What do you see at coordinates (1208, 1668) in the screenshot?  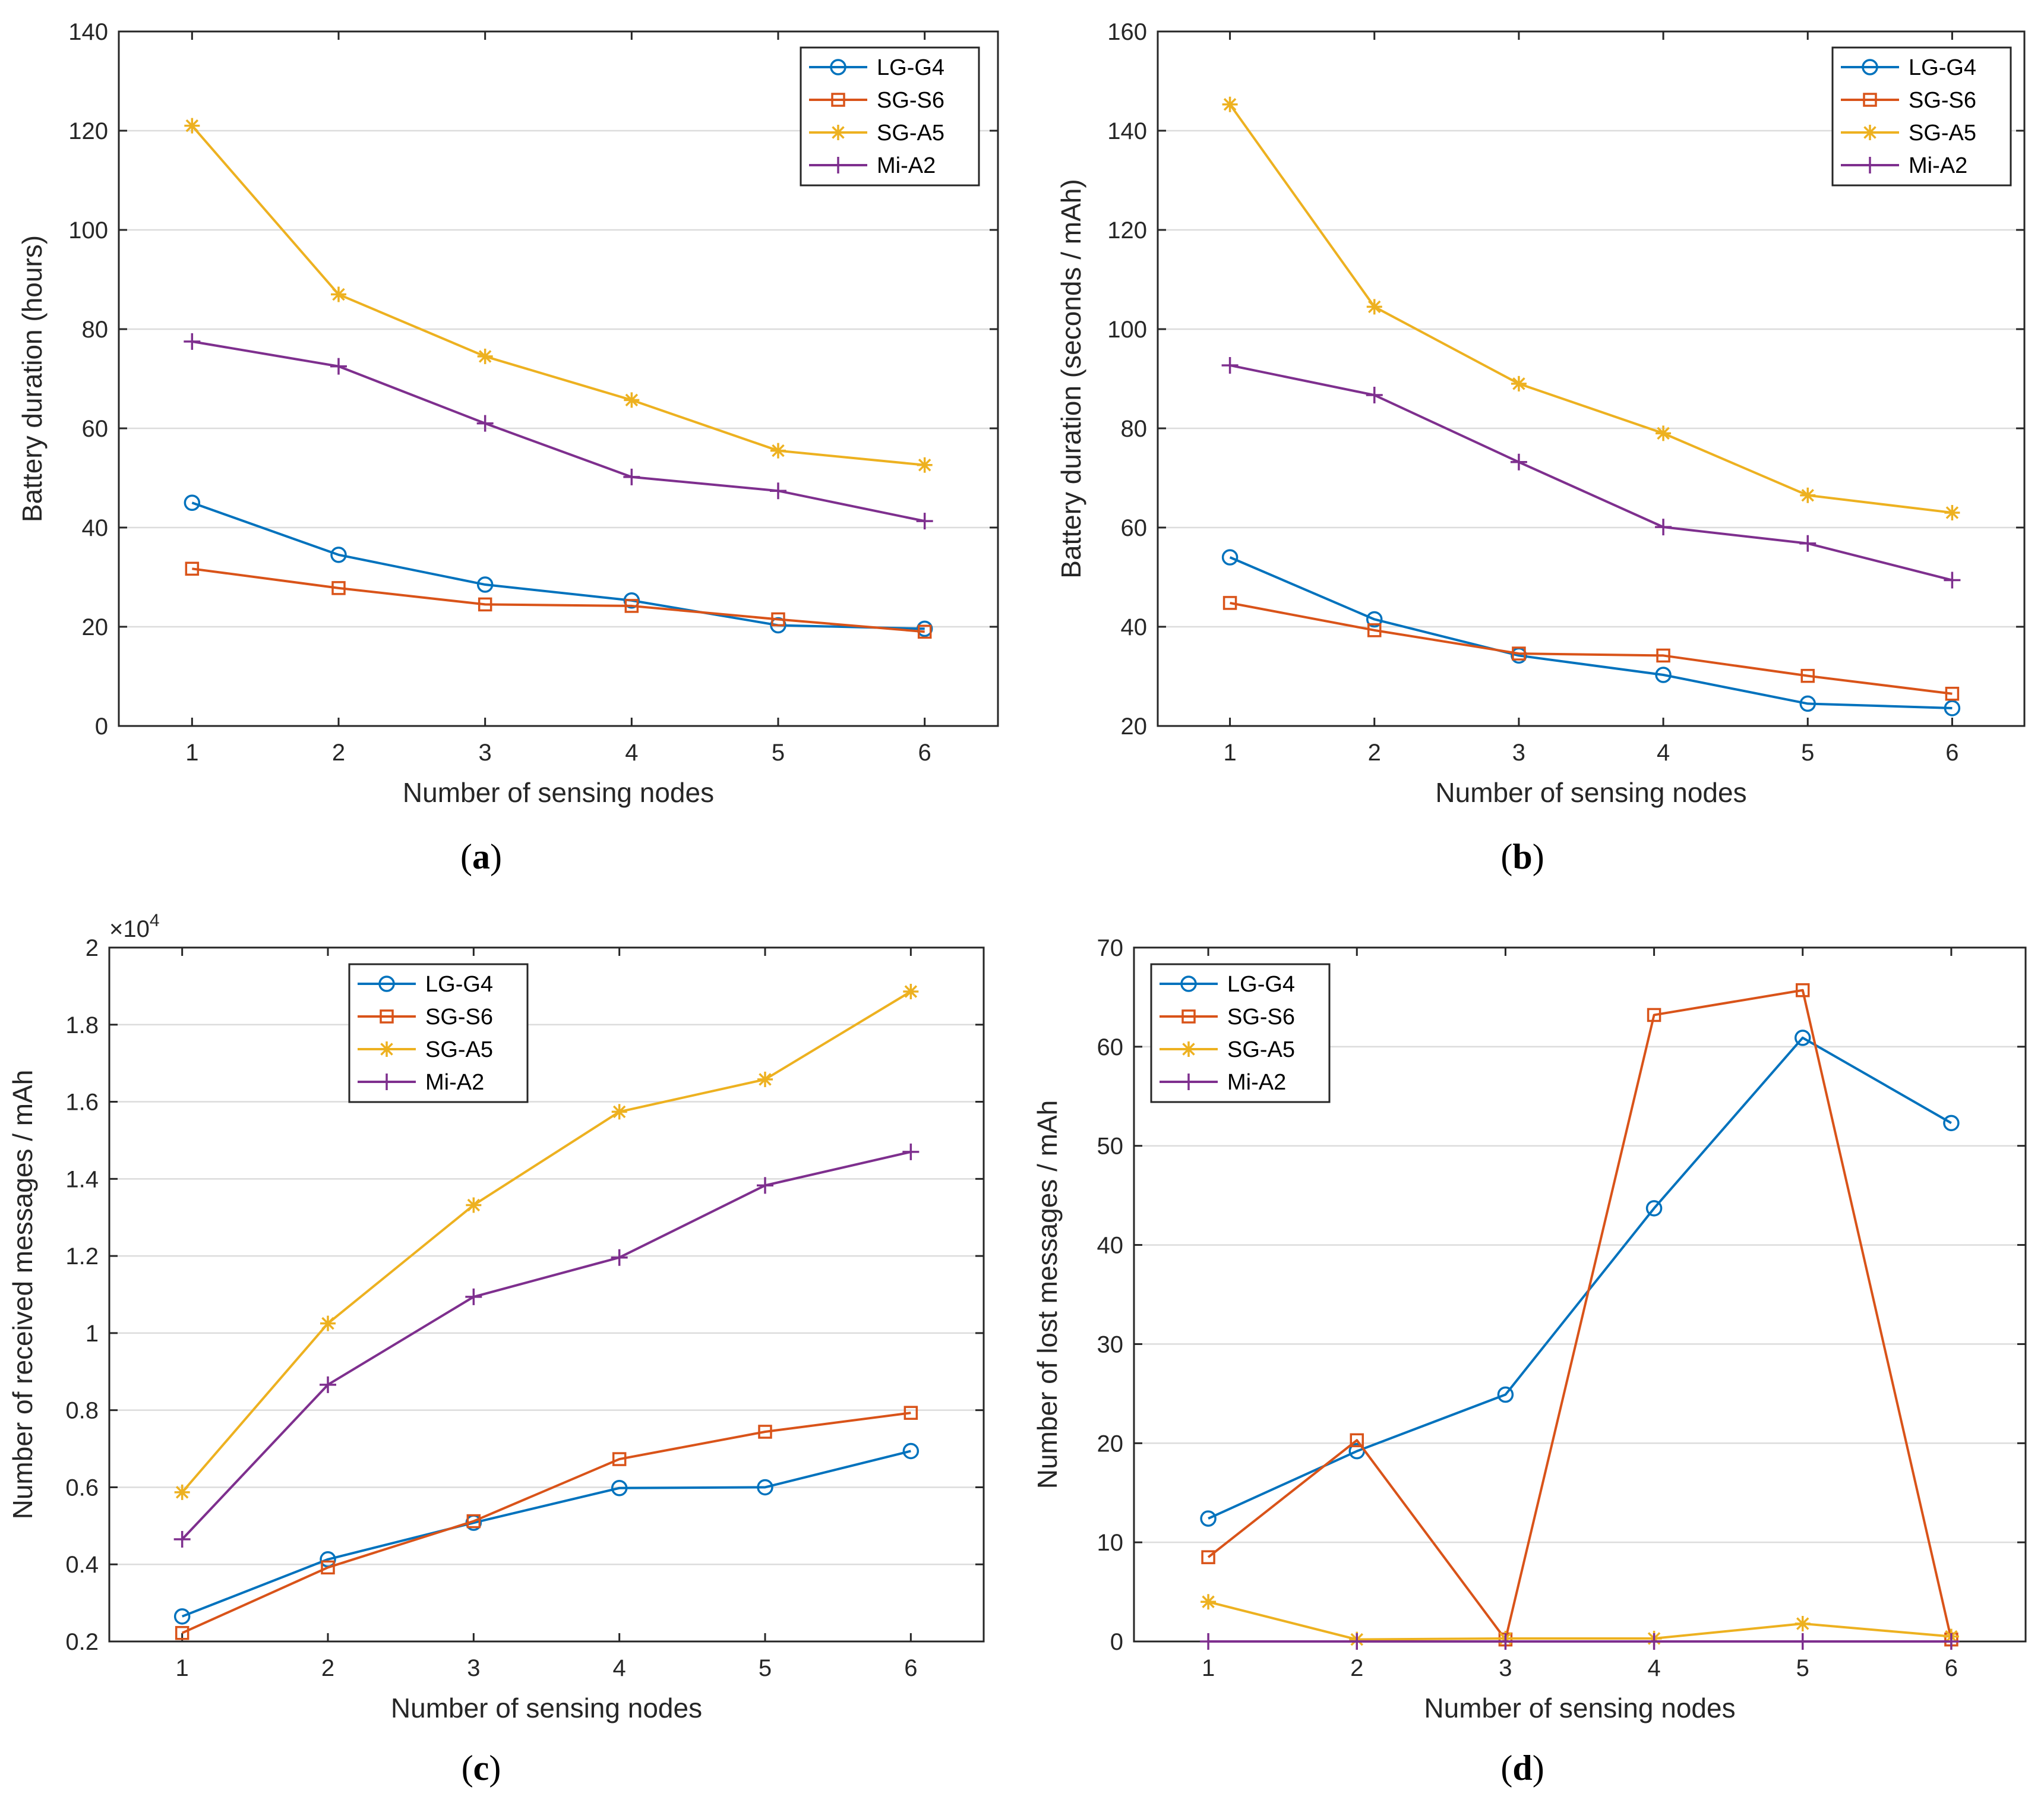 I see `x-tick-label: 1` at bounding box center [1208, 1668].